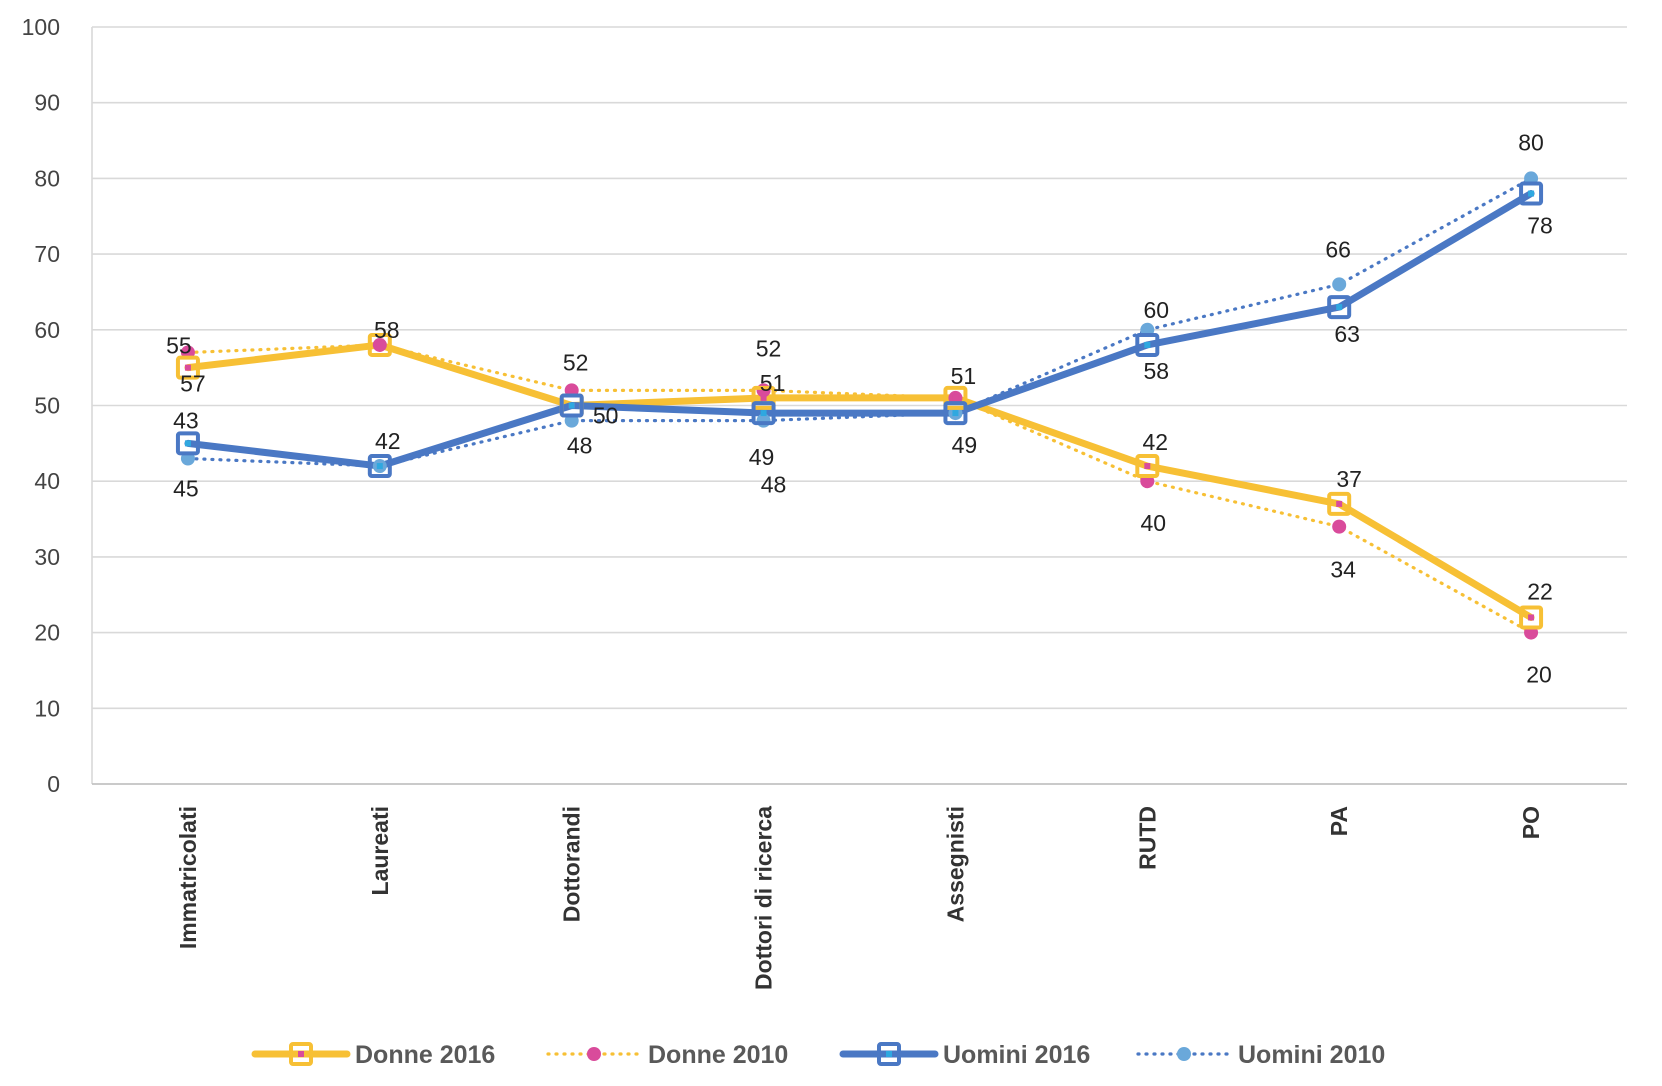 The height and width of the screenshot is (1086, 1662). What do you see at coordinates (1540, 591) in the screenshot?
I see `data-label-donne-2016-po: 22` at bounding box center [1540, 591].